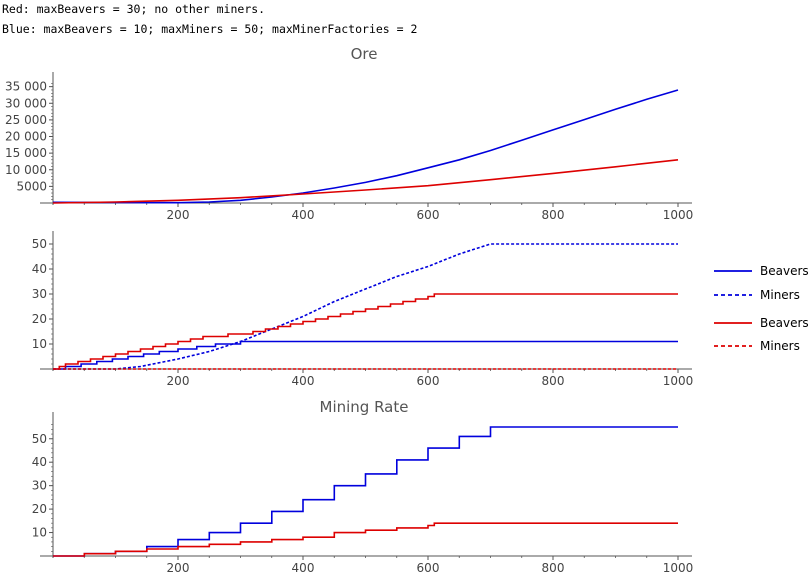 The width and height of the screenshot is (812, 580). What do you see at coordinates (39, 509) in the screenshot?
I see `y-tick-label-2-1: 20` at bounding box center [39, 509].